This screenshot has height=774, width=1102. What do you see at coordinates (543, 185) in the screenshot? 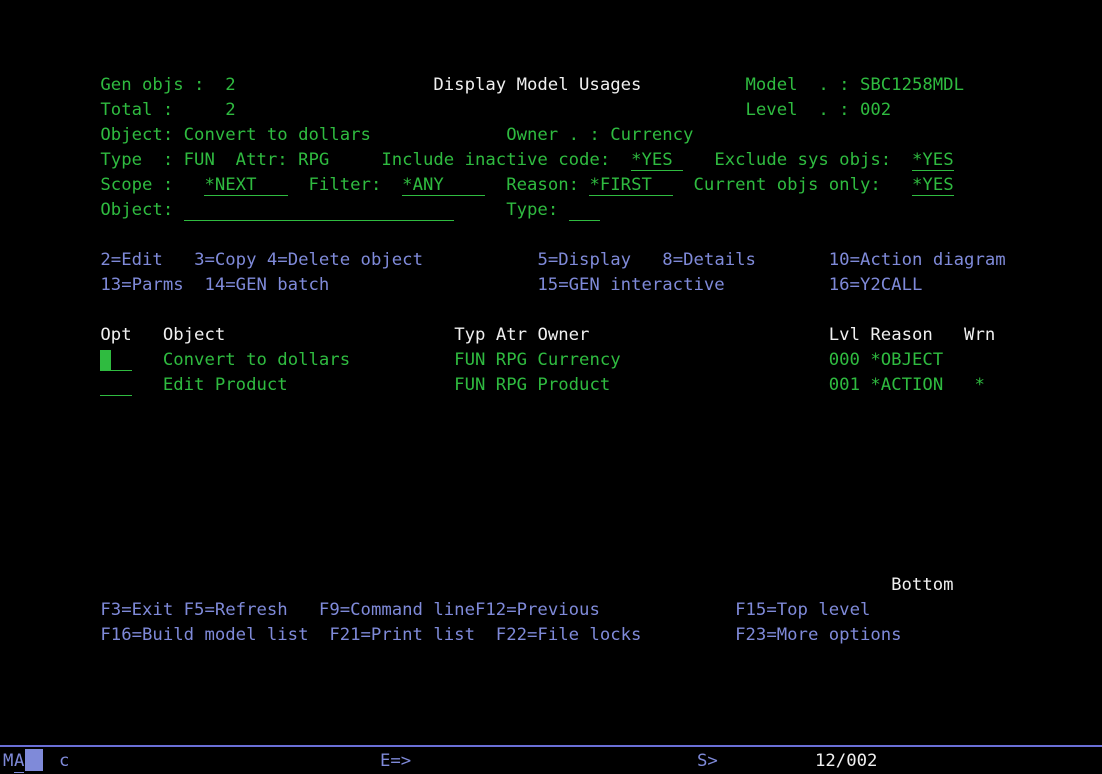
I see `label-reason: Reason:` at bounding box center [543, 185].